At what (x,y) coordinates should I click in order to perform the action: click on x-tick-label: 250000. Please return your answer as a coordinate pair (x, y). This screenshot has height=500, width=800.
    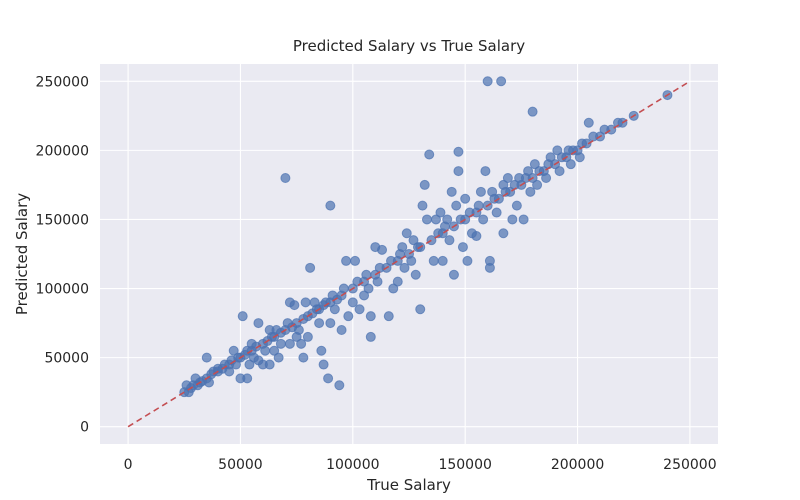
    Looking at the image, I should click on (689, 465).